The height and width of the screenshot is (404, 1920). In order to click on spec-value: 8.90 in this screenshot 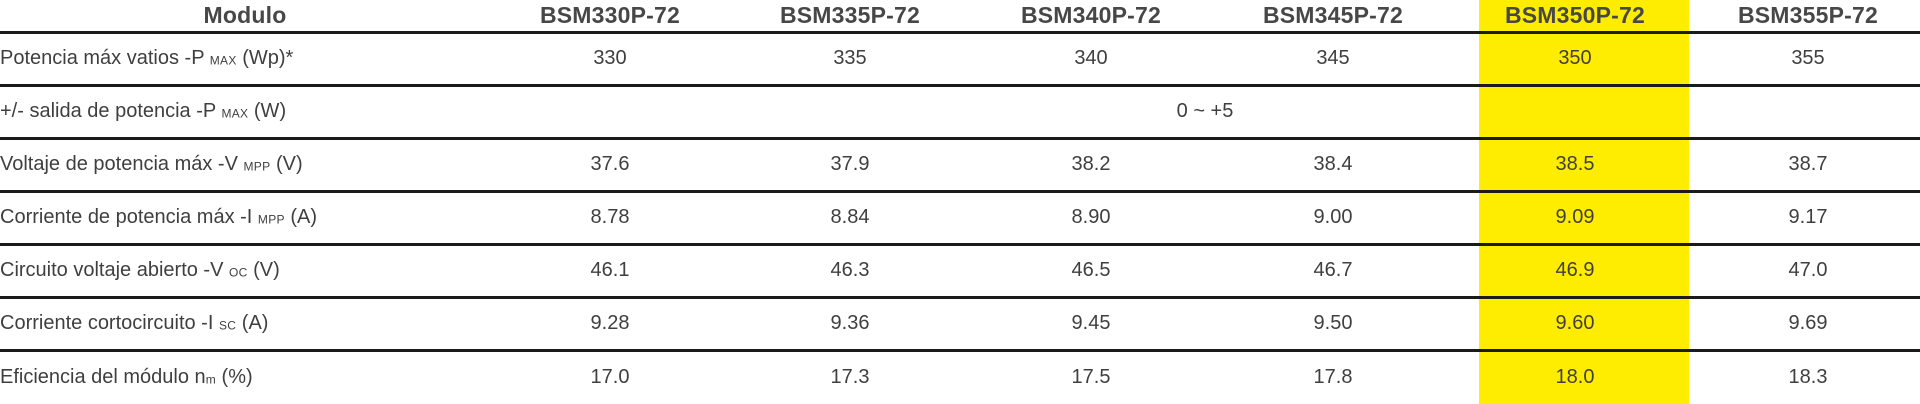, I will do `click(1091, 218)`.